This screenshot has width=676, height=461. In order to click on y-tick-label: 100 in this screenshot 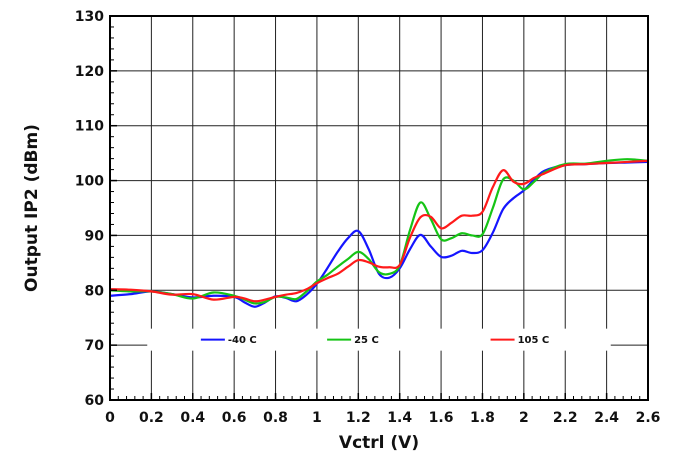, I will do `click(89, 182)`.